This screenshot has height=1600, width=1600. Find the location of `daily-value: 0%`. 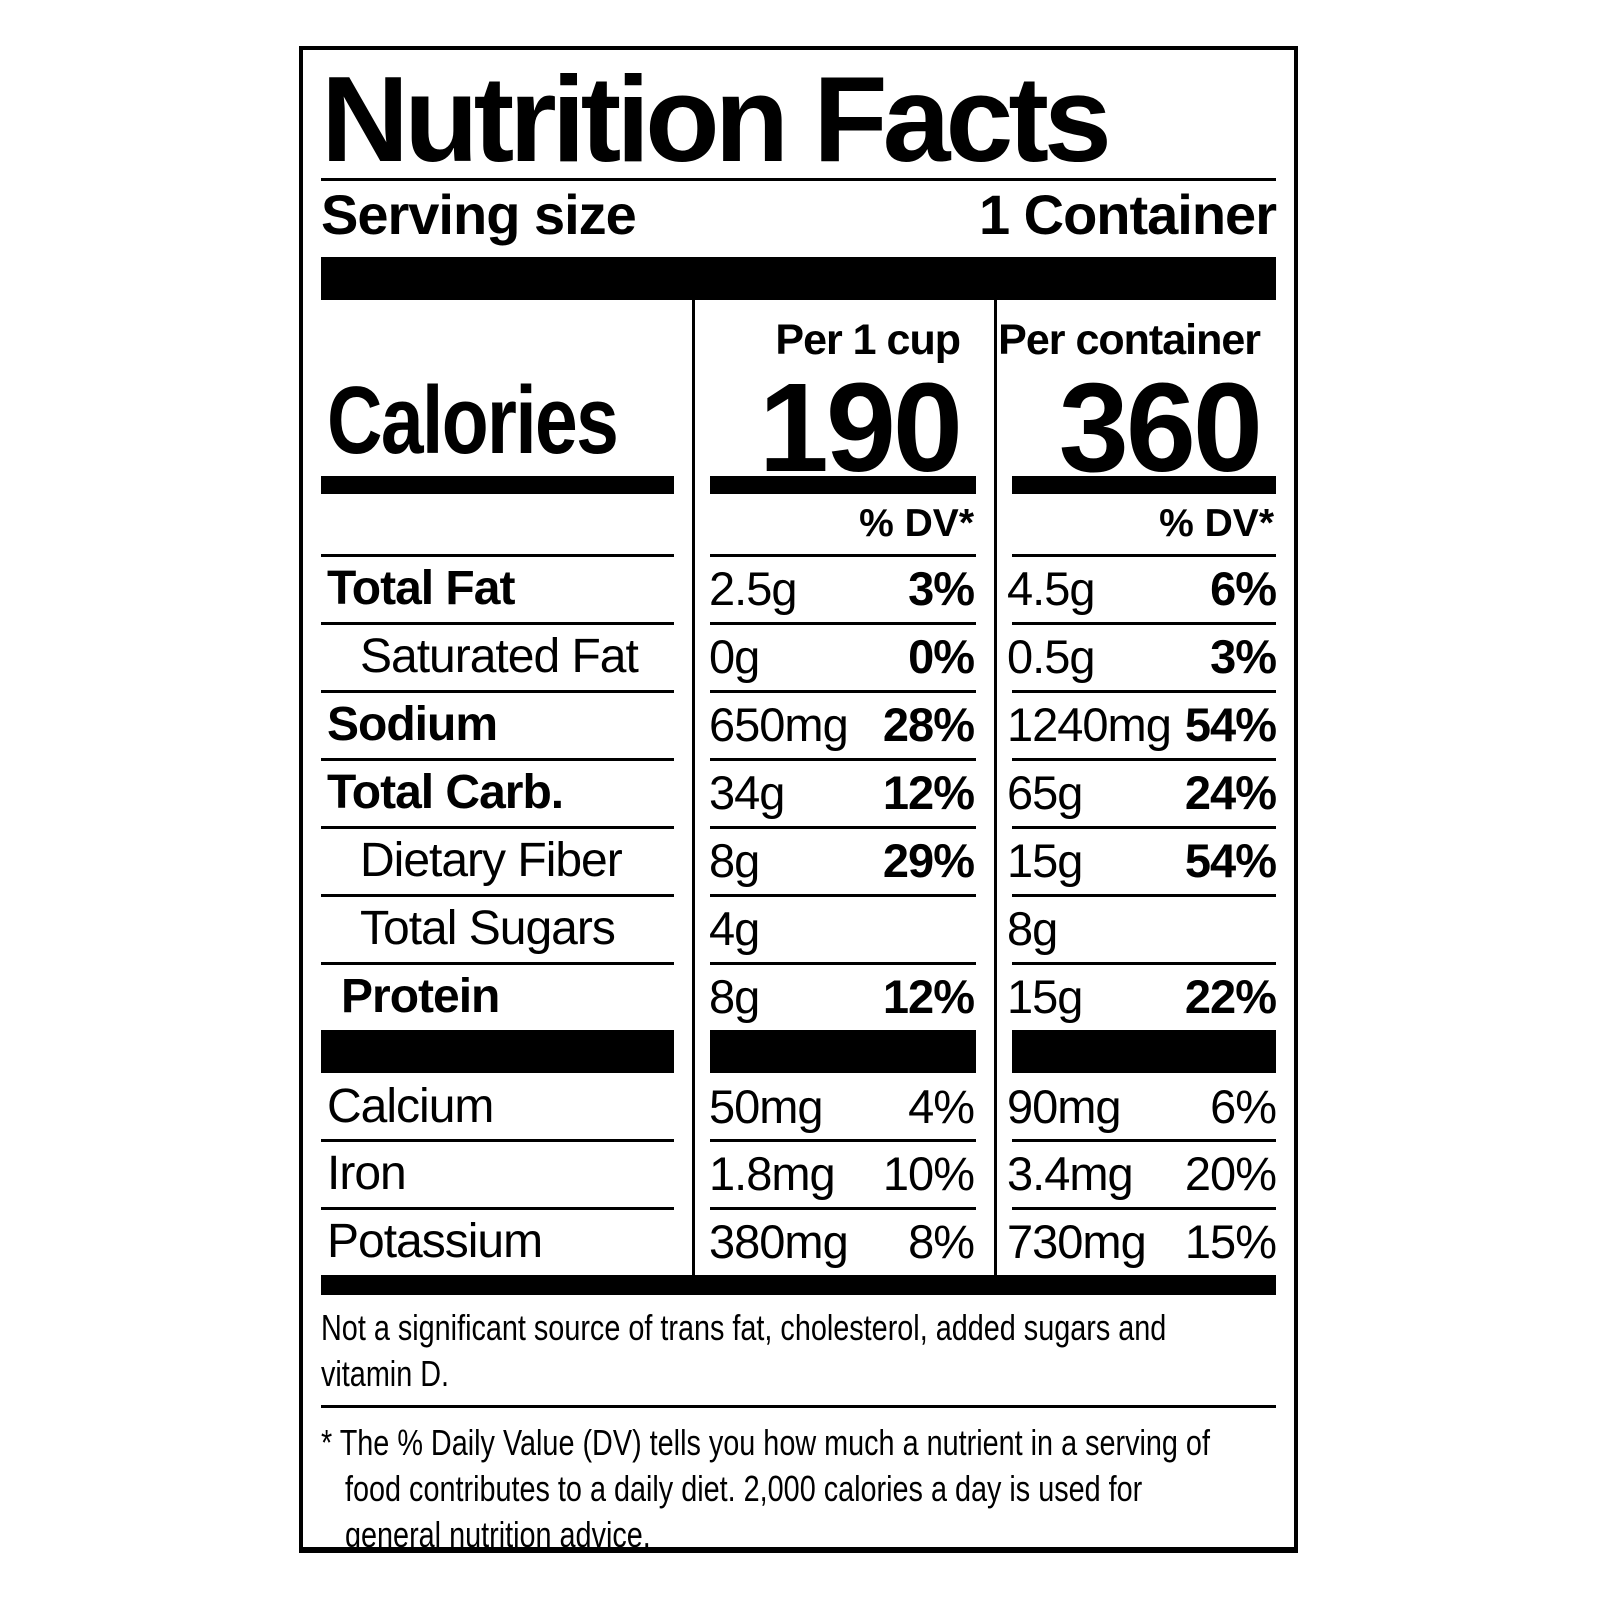

daily-value: 0% is located at coordinates (941, 656).